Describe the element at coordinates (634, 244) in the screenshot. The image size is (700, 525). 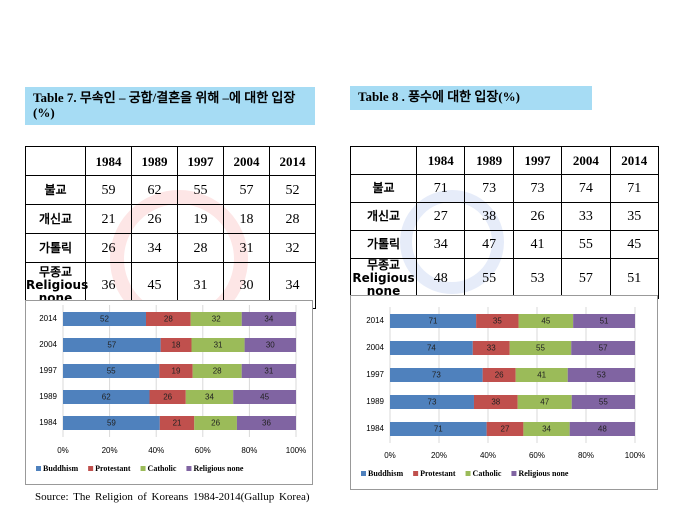
I see `cell: 45` at that location.